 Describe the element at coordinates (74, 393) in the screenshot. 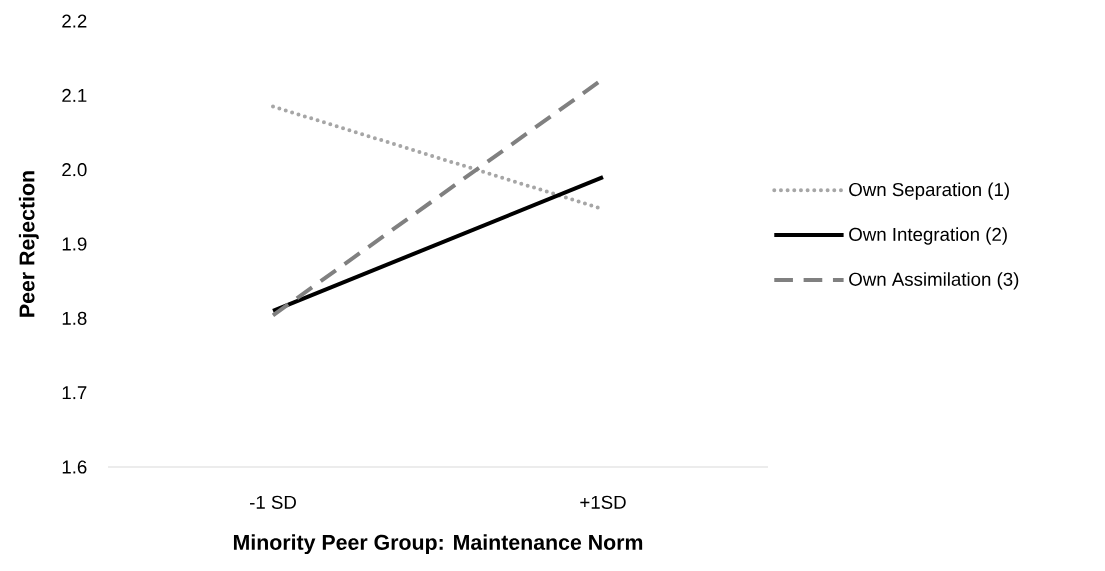

I see `y-tick-label: 1.7` at that location.